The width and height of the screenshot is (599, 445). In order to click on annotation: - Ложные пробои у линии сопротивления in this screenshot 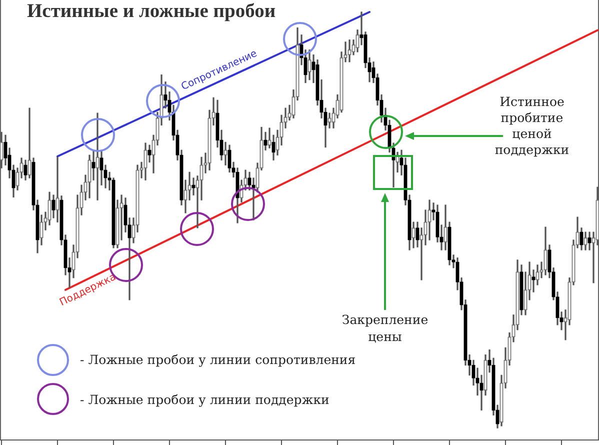, I will do `click(218, 360)`.